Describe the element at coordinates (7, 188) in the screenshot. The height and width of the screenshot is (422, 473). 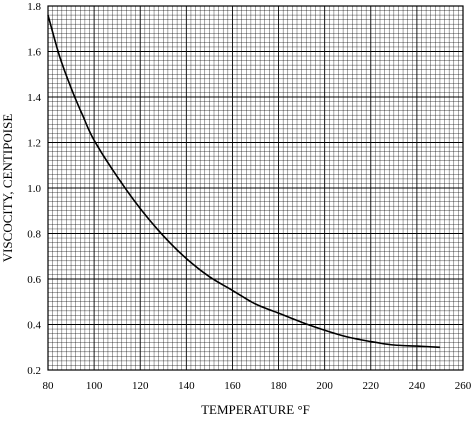
I see `y-axis-title: VISCOCITY, CENTIPOISE` at that location.